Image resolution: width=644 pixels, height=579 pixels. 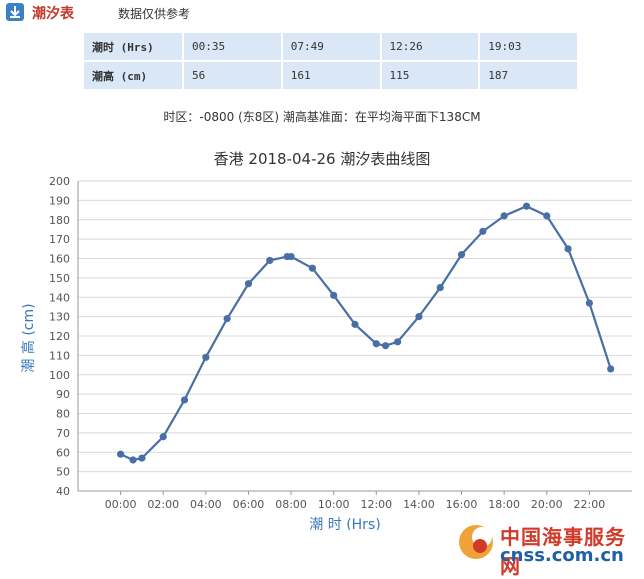 I want to click on y-tick-label: 120, so click(x=59, y=336).